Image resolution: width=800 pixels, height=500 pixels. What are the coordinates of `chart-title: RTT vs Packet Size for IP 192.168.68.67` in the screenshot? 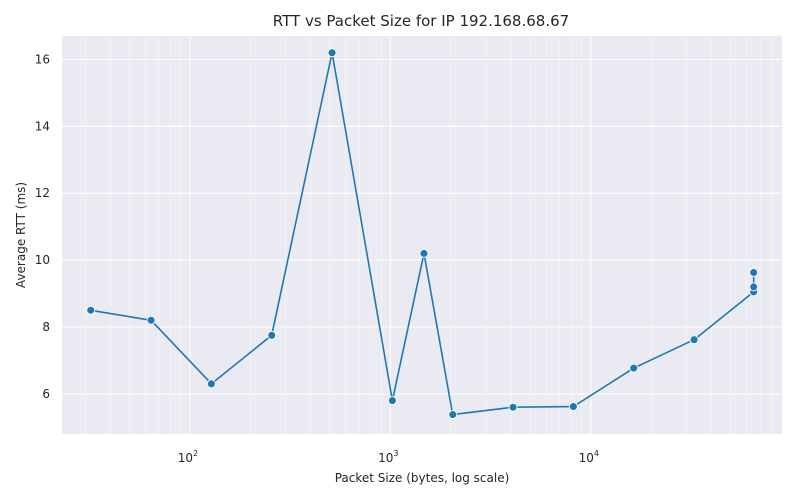 It's located at (421, 21).